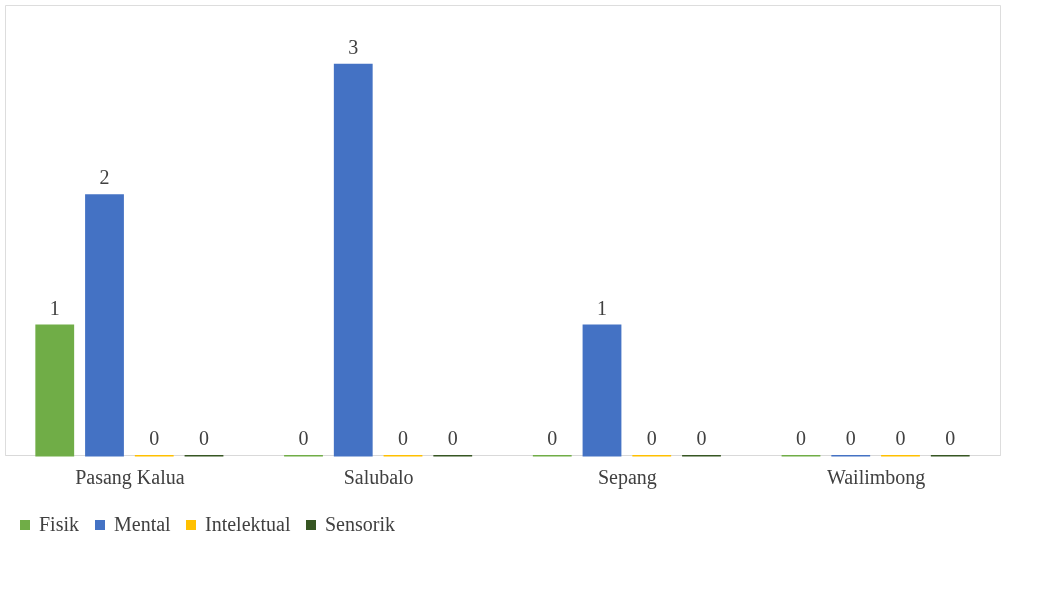 The image size is (1062, 610). I want to click on legend-label: Fisik, so click(59, 524).